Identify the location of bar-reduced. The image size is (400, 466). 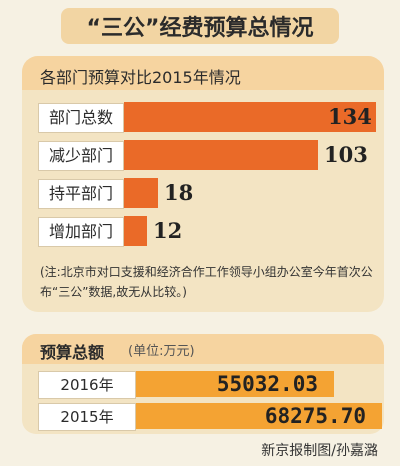
(221, 155).